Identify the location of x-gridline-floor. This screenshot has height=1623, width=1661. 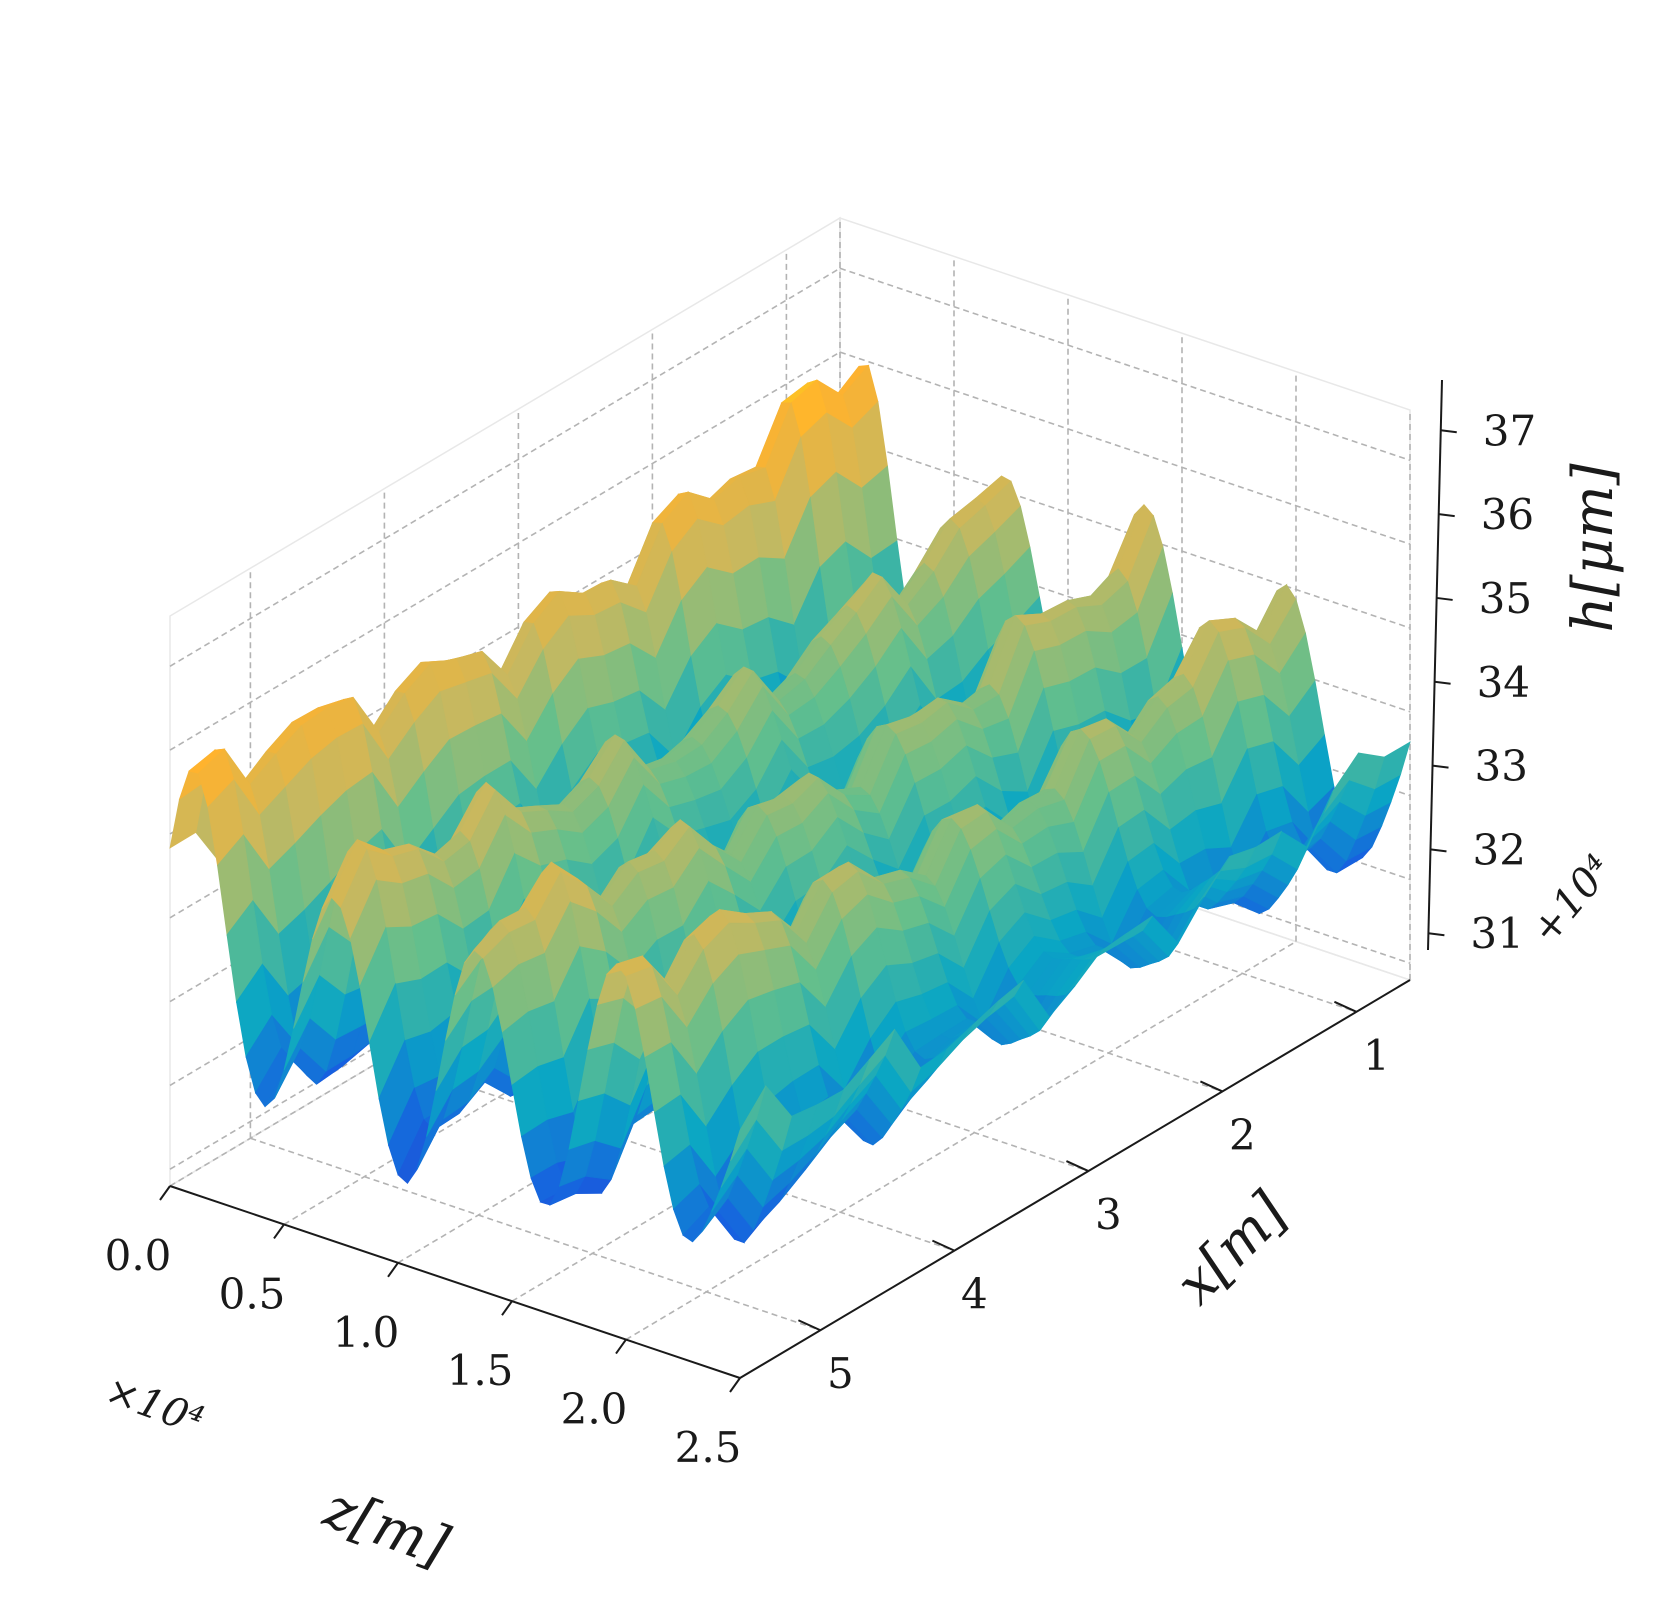
(535, 1234).